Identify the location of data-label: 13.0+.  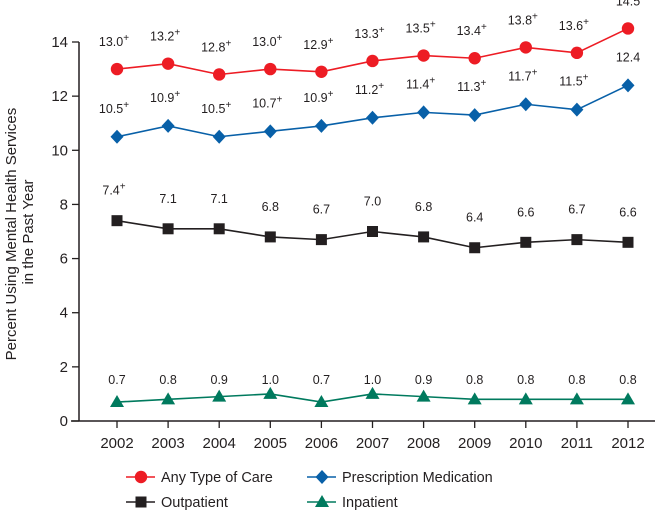
(114, 41).